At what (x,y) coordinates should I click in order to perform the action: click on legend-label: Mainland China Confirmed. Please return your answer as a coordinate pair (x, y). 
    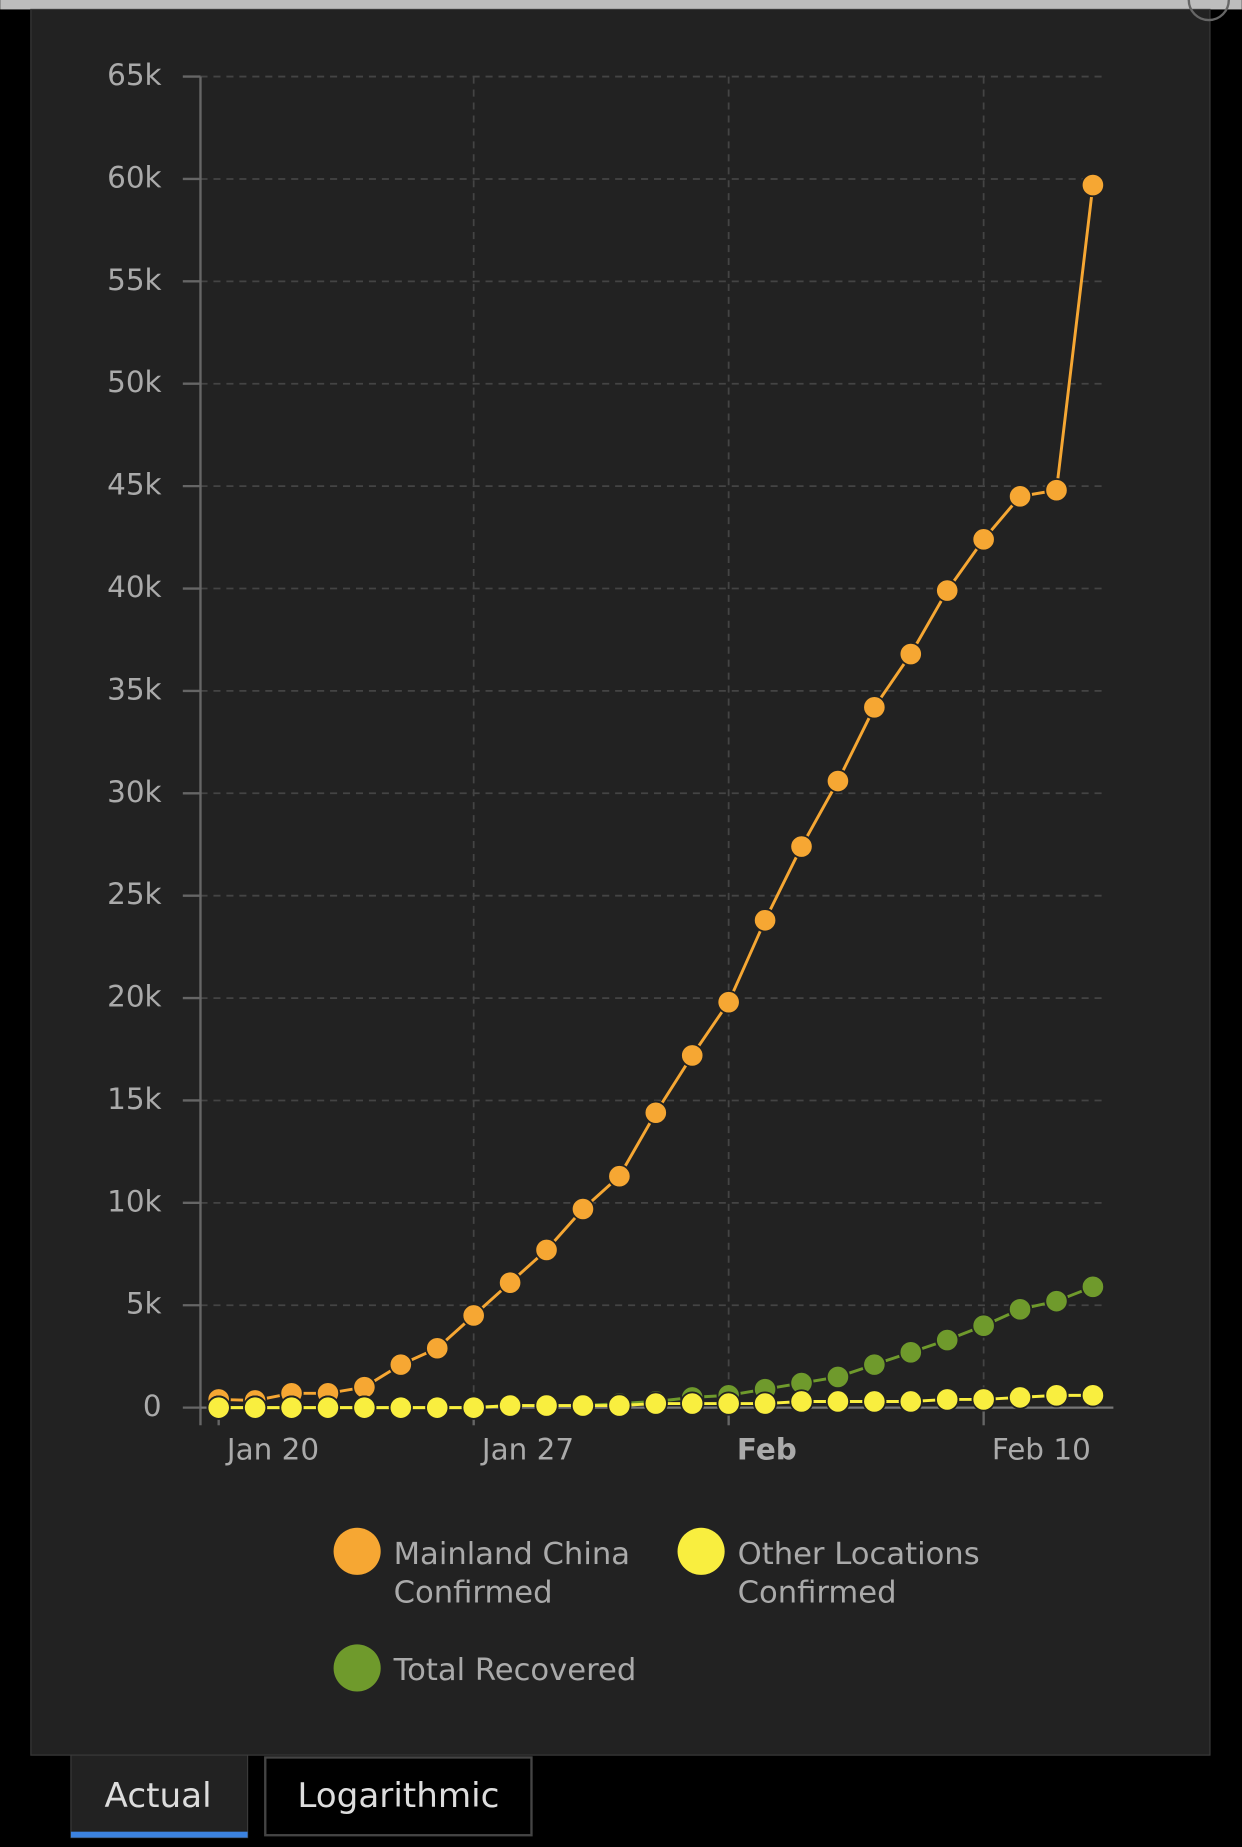
    Looking at the image, I should click on (512, 1573).